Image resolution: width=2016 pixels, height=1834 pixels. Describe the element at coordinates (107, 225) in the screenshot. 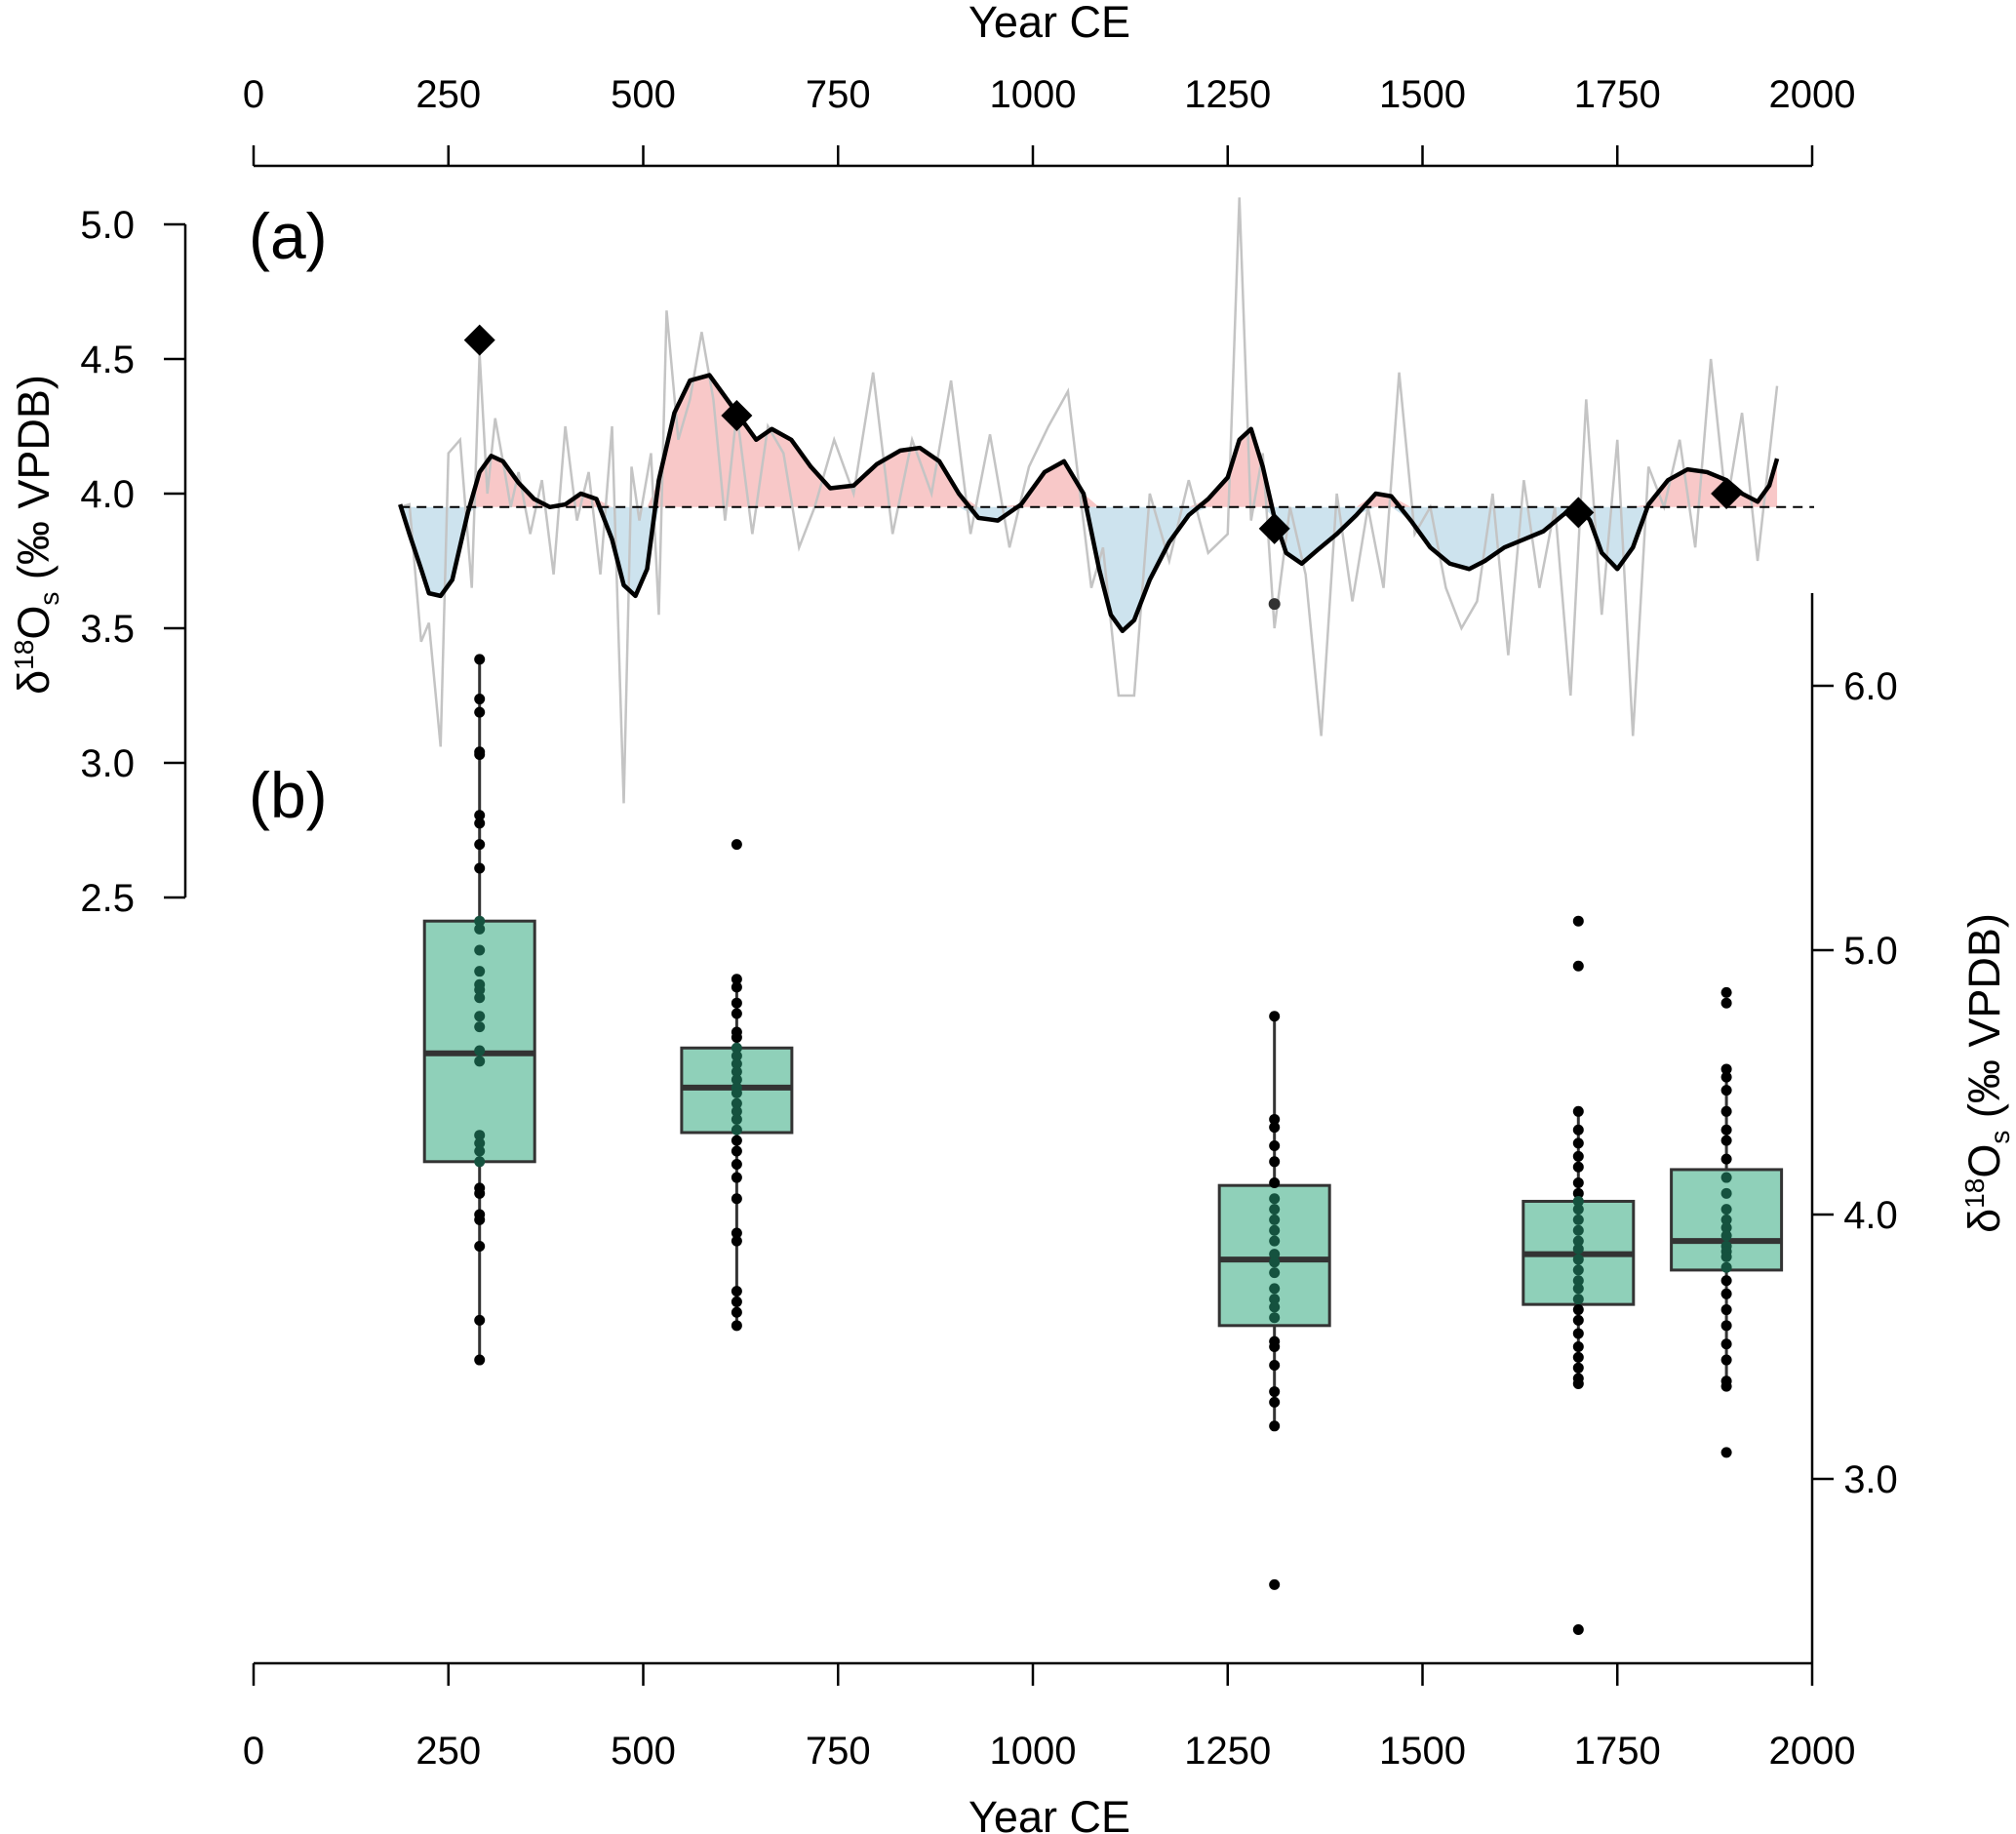

I see `left-y-tick-label: 5.0` at that location.